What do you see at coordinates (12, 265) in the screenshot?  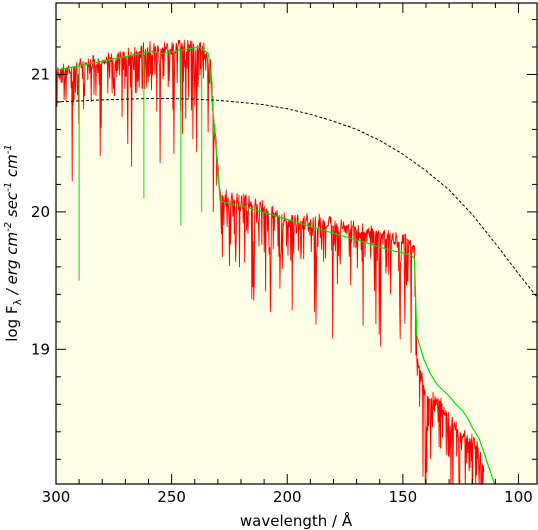 I see `y-title-mid: / erg cm` at bounding box center [12, 265].